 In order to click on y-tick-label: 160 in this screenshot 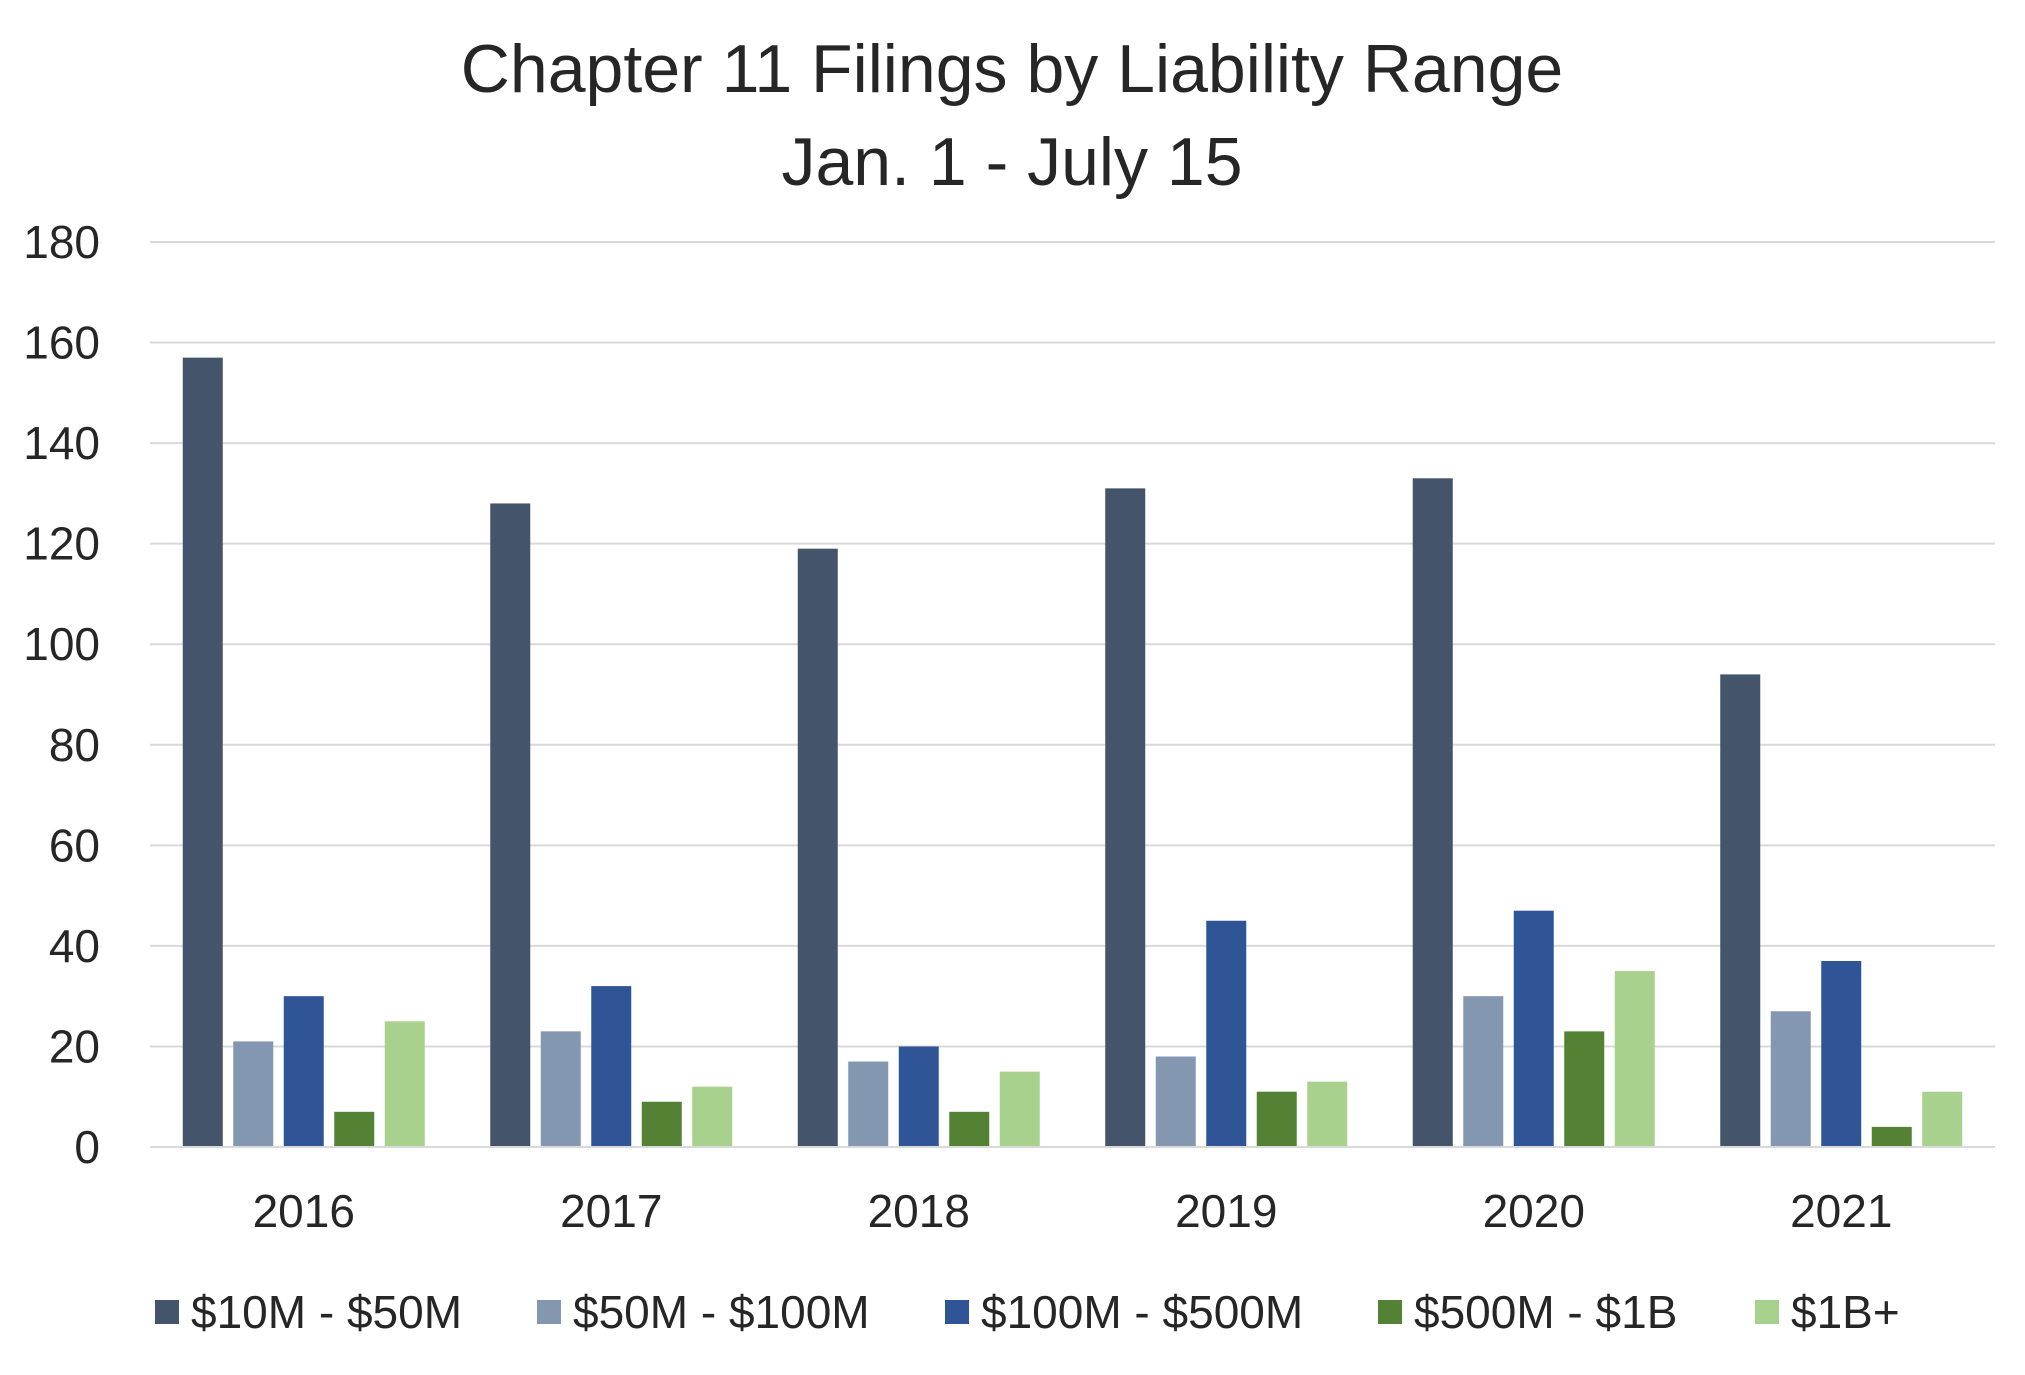, I will do `click(61, 343)`.